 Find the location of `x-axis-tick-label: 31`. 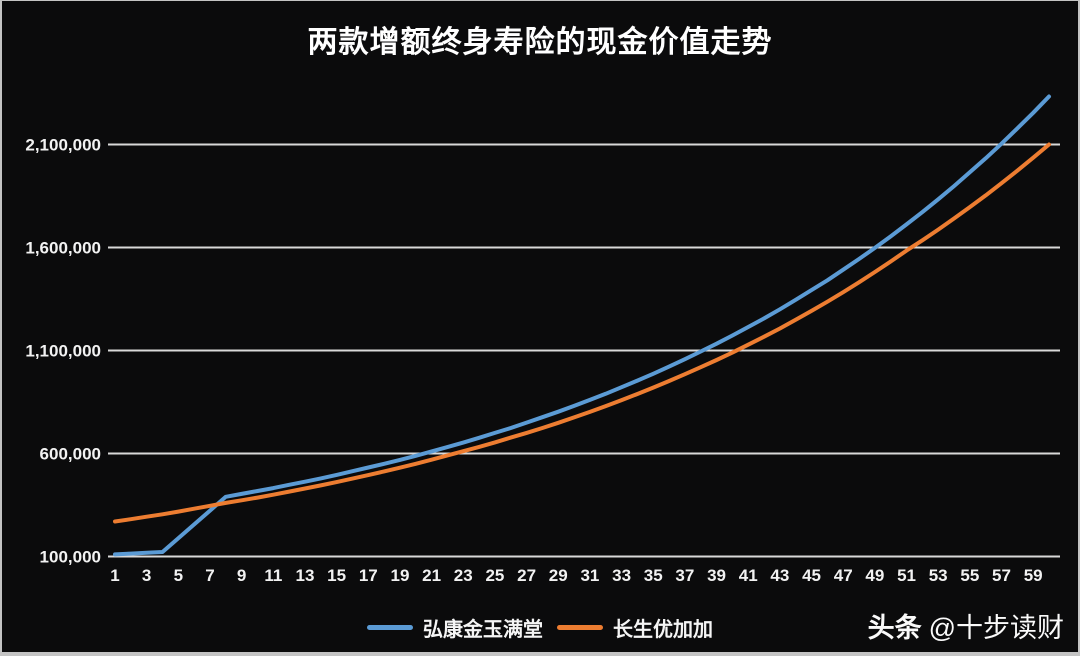

x-axis-tick-label: 31 is located at coordinates (589, 575).